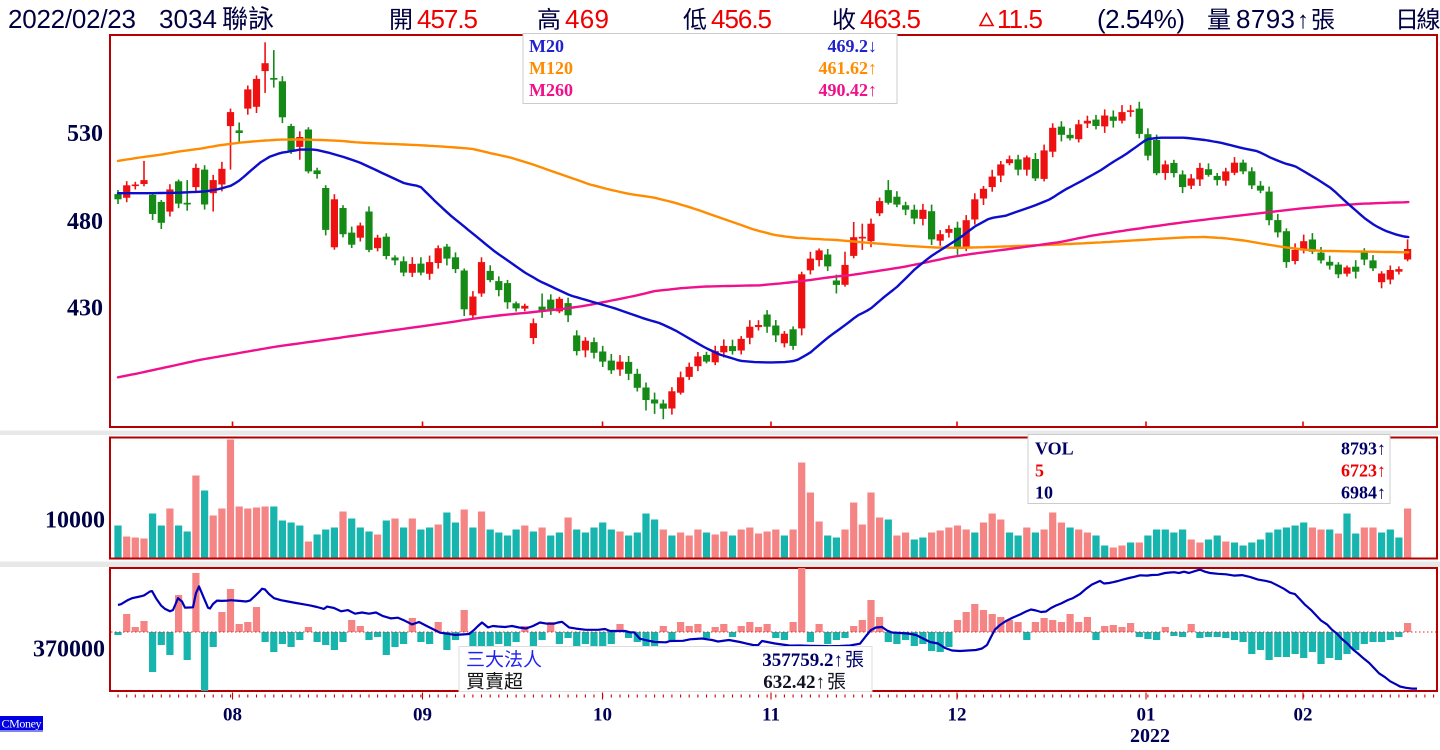 The width and height of the screenshot is (1440, 750). What do you see at coordinates (447, 19) in the screenshot?
I see `svg-text: 457.5` at bounding box center [447, 19].